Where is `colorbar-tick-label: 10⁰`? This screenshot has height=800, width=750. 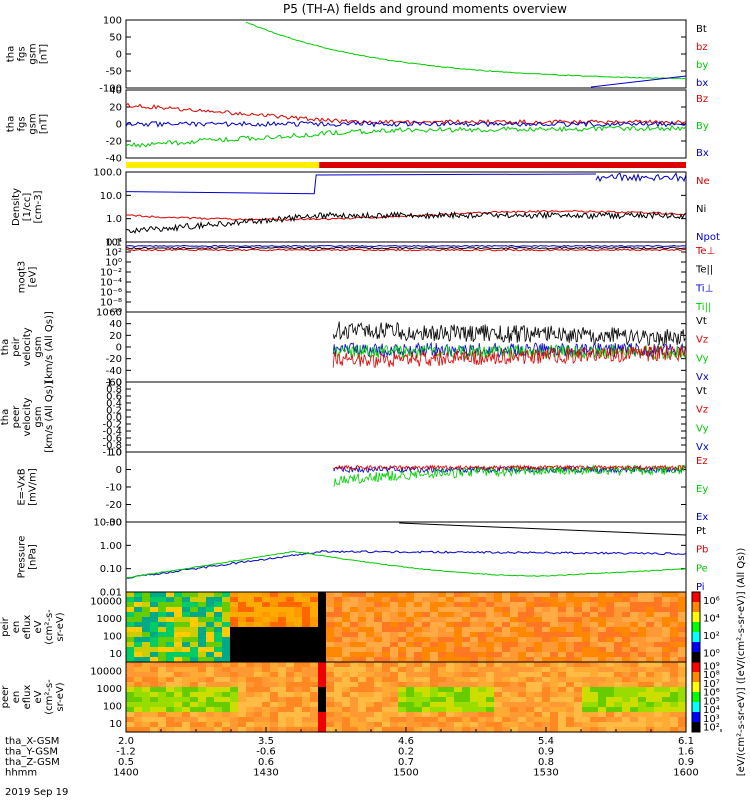 colorbar-tick-label: 10⁰ is located at coordinates (711, 653).